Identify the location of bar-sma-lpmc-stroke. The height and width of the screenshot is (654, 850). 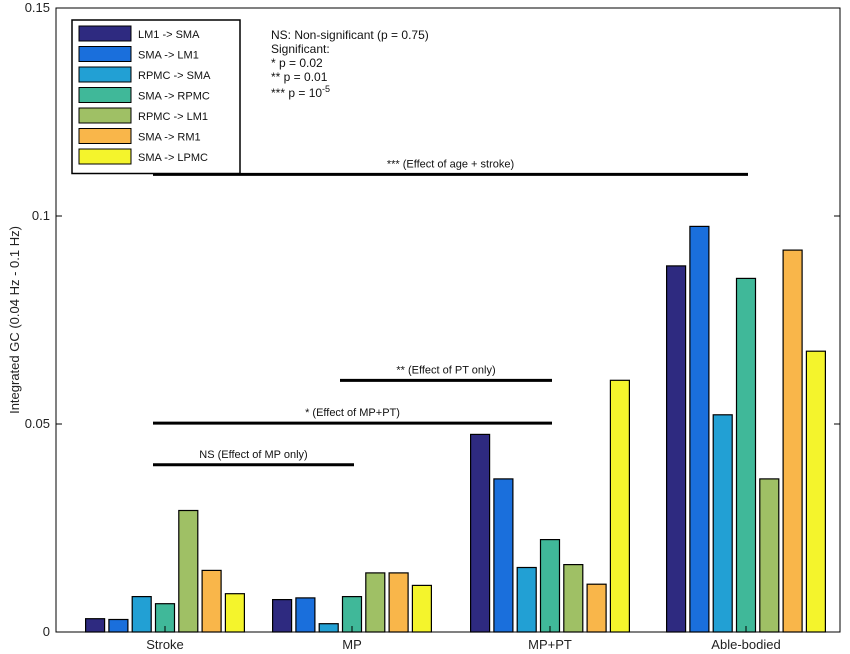
(234, 613).